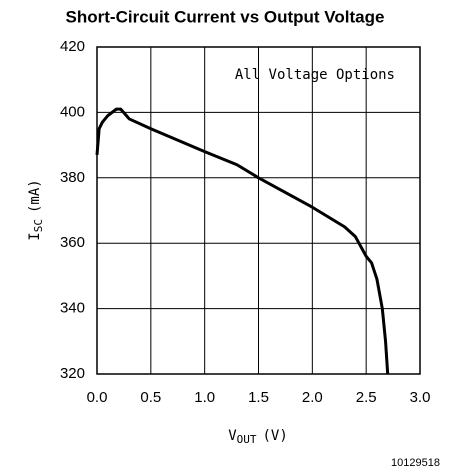 The width and height of the screenshot is (451, 476). I want to click on y-tick-label: 360, so click(72, 242).